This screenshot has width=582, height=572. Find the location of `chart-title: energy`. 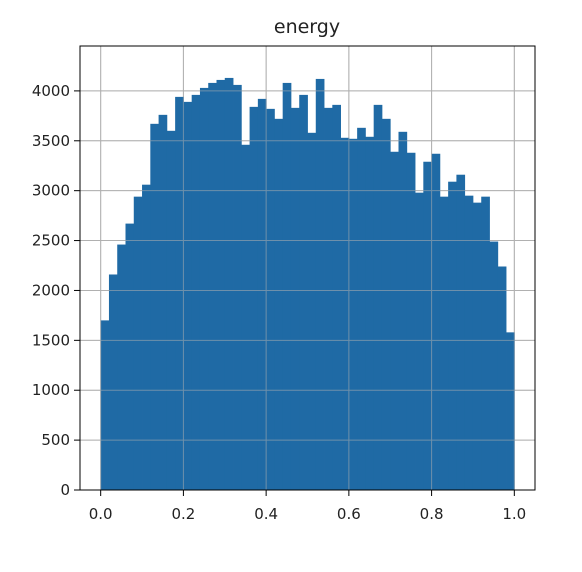

chart-title: energy is located at coordinates (307, 27).